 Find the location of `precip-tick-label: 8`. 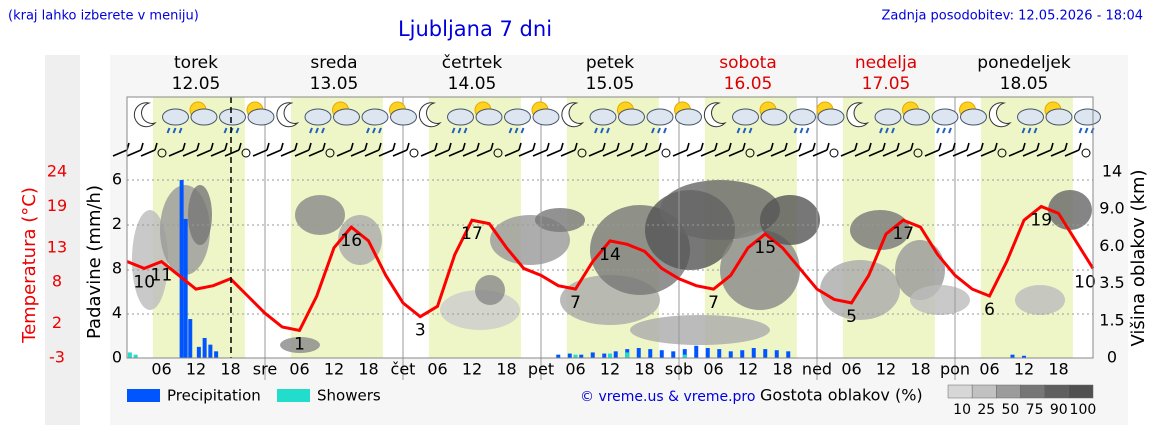

precip-tick-label: 8 is located at coordinates (117, 268).